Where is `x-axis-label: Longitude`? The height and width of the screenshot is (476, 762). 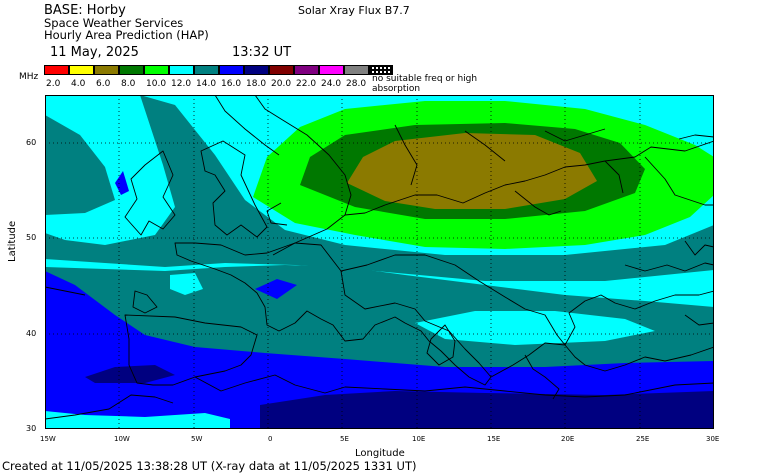 x-axis-label: Longitude is located at coordinates (380, 453).